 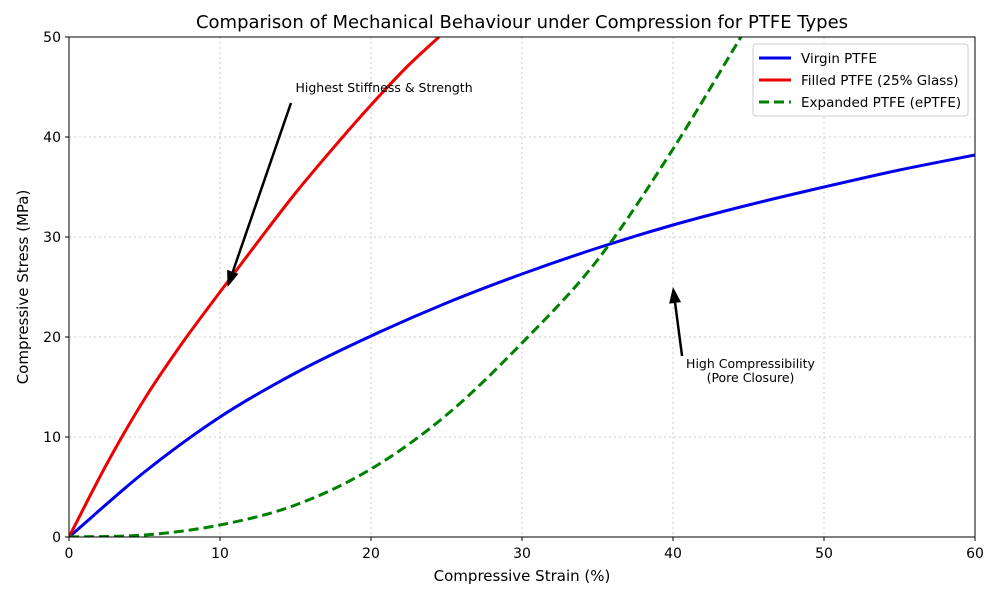 I want to click on annotation-compressibility-arrow-line, so click(x=678, y=329).